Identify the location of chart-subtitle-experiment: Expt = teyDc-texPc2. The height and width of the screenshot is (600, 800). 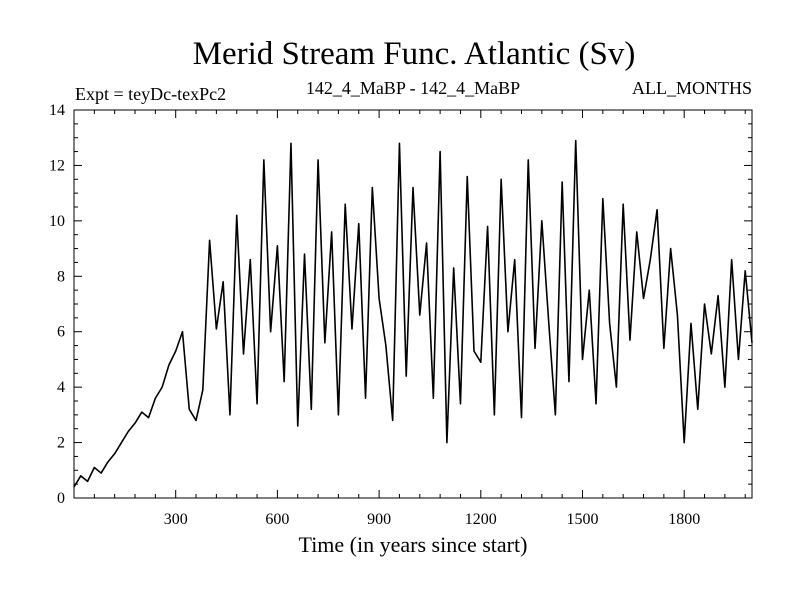
(150, 94).